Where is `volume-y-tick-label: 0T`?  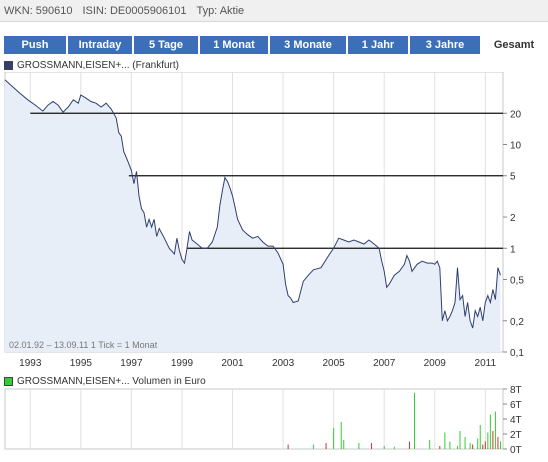
volume-y-tick-label: 0T is located at coordinates (516, 450).